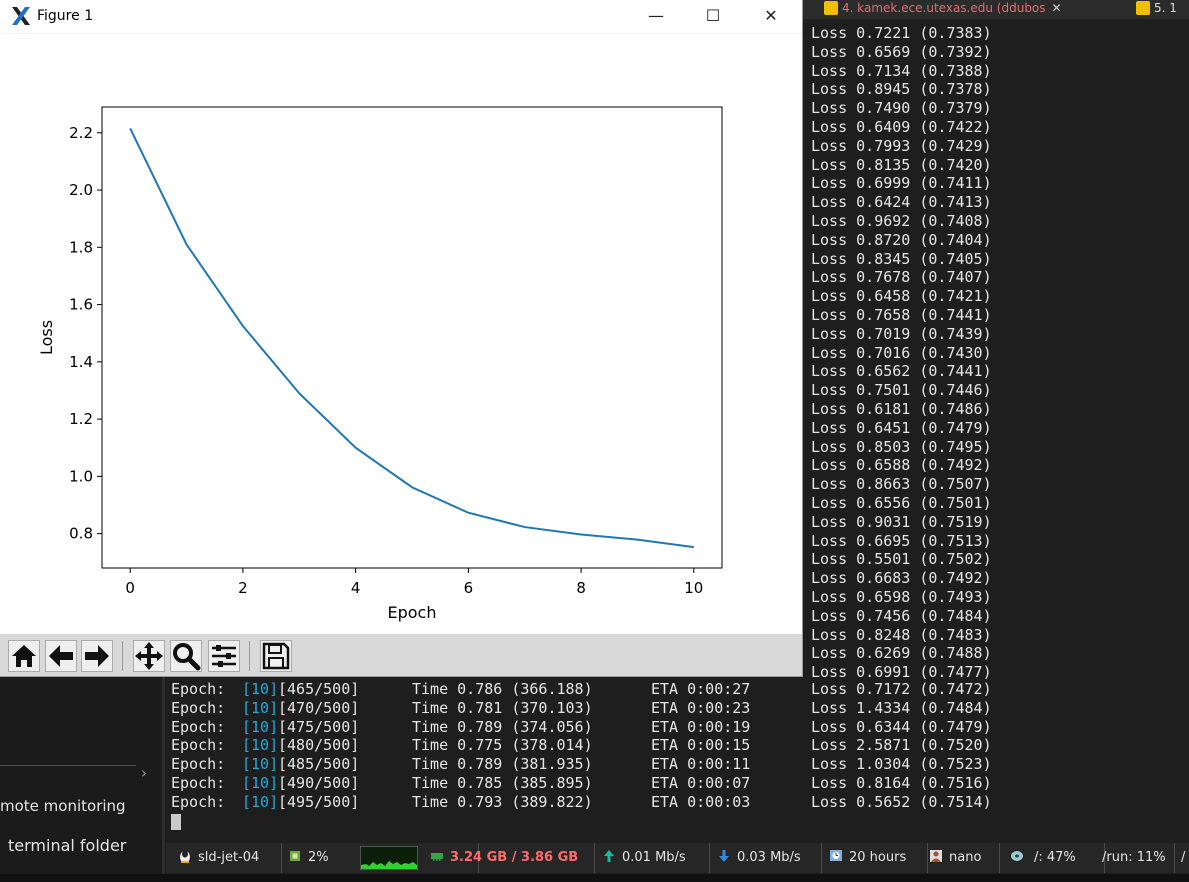 The height and width of the screenshot is (882, 1189). Describe the element at coordinates (901, 764) in the screenshot. I see `terminal-epoch-loss: Loss 1.0304 (0.7523)` at that location.